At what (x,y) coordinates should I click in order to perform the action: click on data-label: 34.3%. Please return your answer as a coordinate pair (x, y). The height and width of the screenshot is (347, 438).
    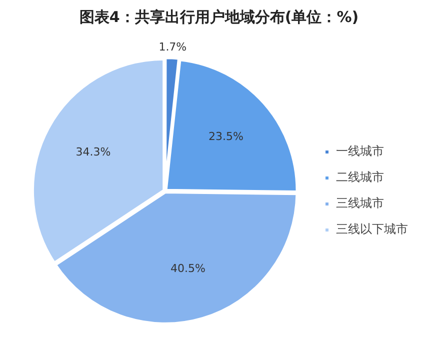
    Looking at the image, I should click on (93, 151).